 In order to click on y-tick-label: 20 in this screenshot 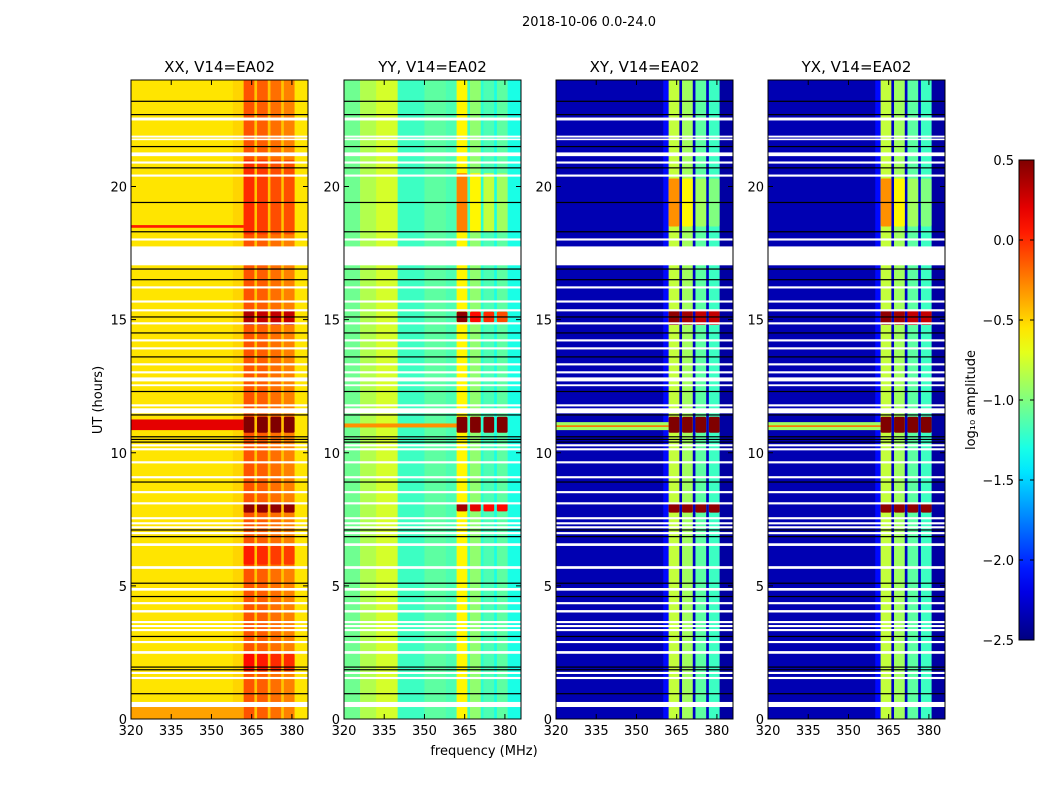, I will do `click(543, 188)`.